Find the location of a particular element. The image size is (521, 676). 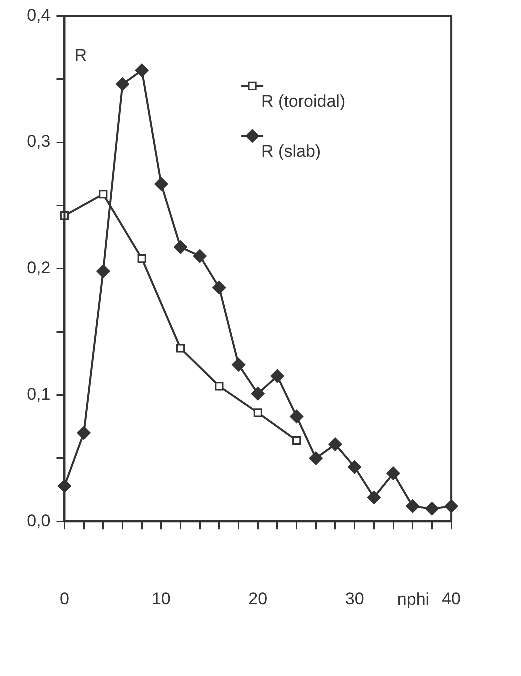

y-tick-label: 0,0 is located at coordinates (39, 520).